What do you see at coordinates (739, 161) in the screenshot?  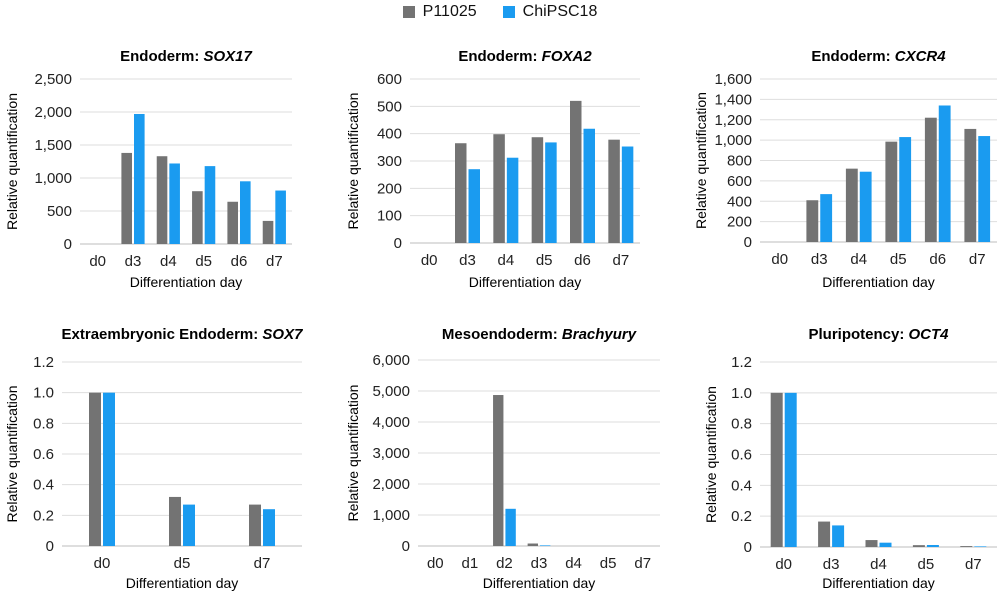 I see `chart-3-ytick-label: 800` at bounding box center [739, 161].